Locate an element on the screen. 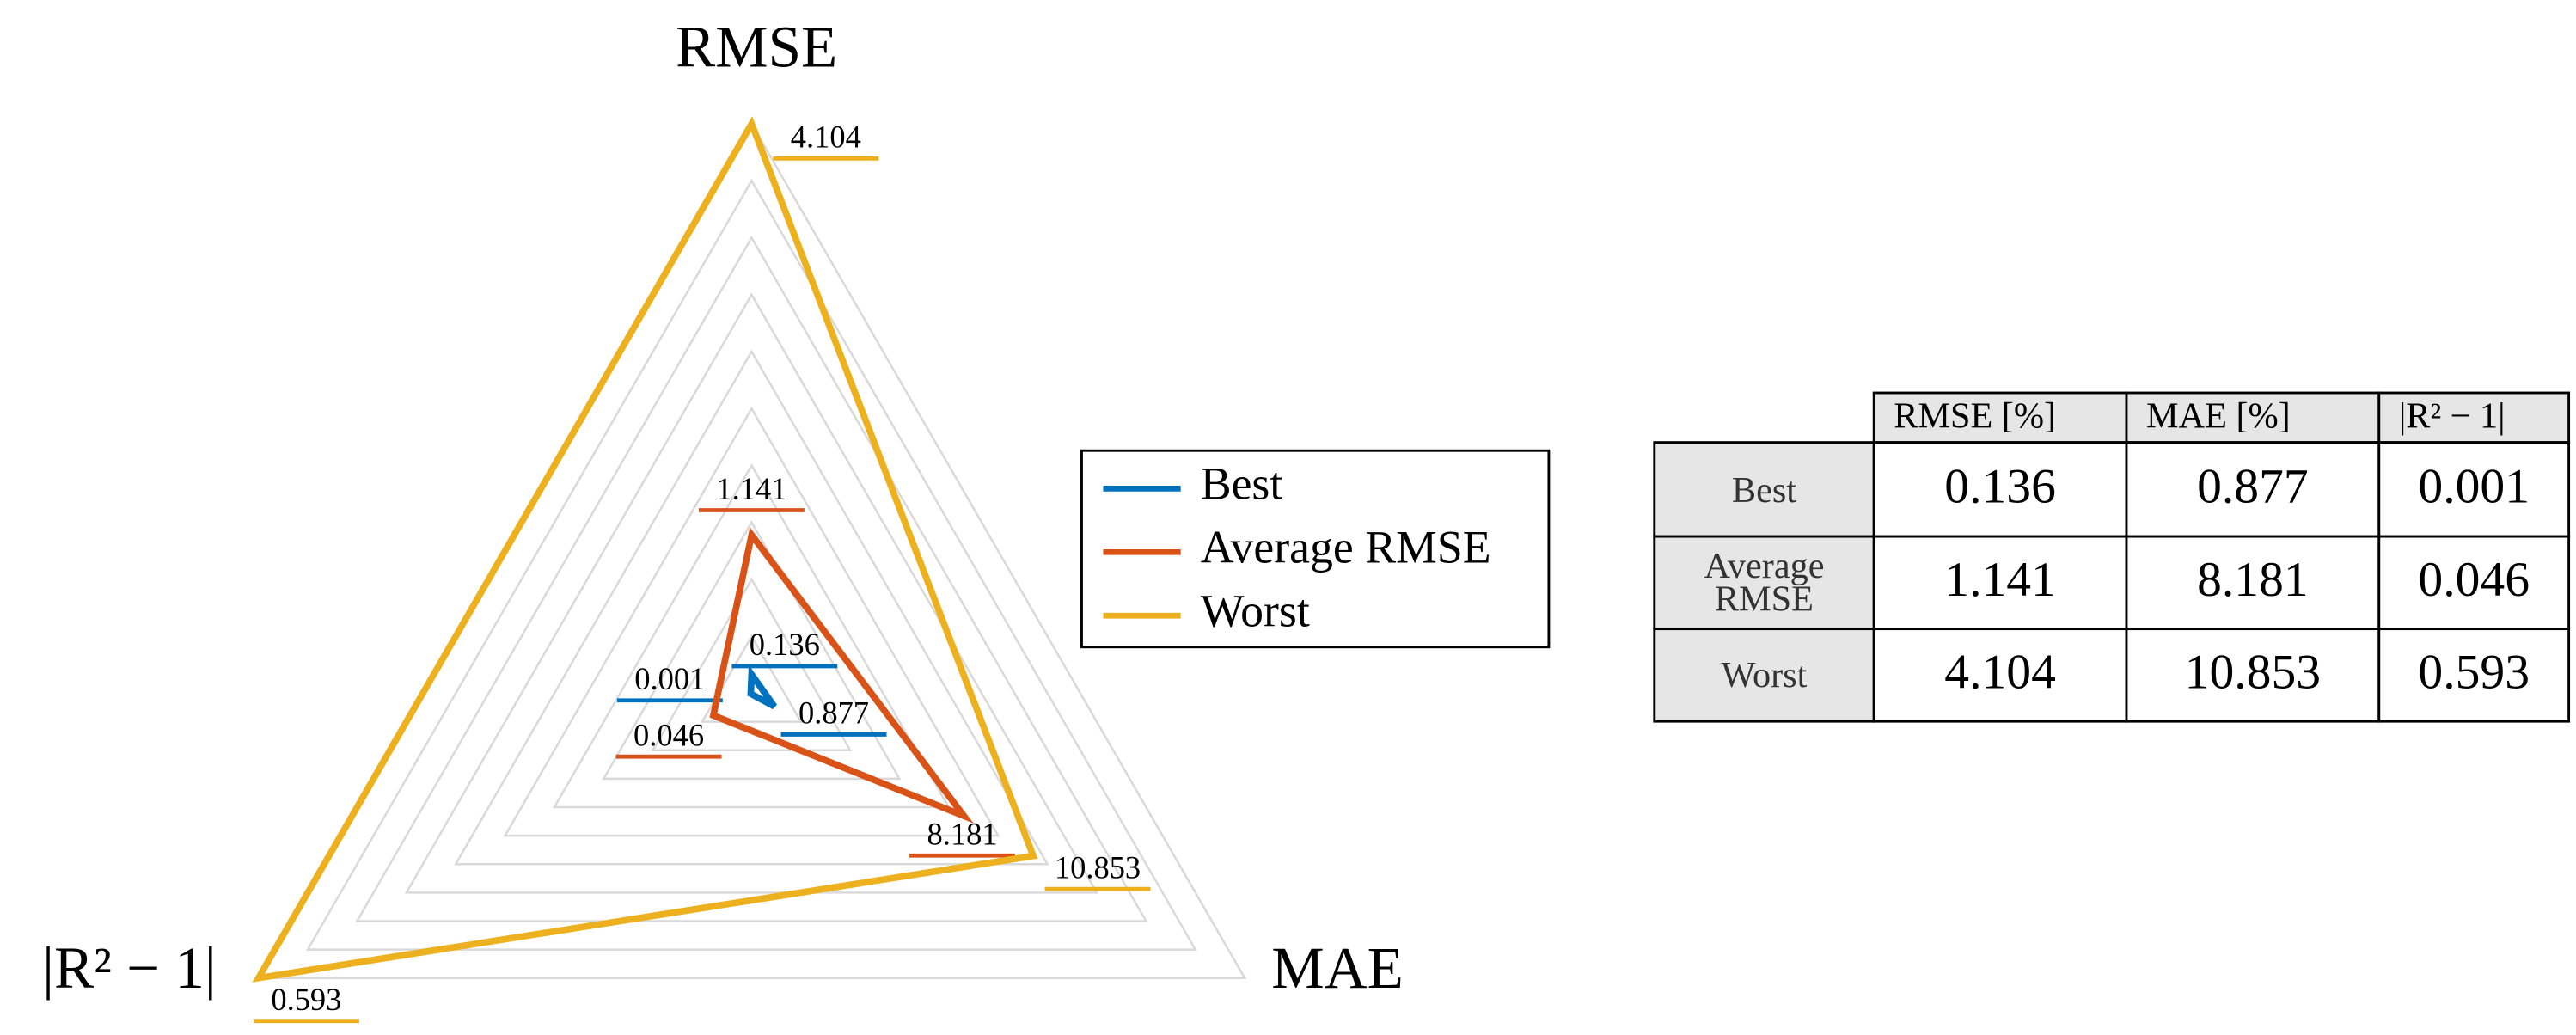  table-row-header-box: Best is located at coordinates (1764, 489).